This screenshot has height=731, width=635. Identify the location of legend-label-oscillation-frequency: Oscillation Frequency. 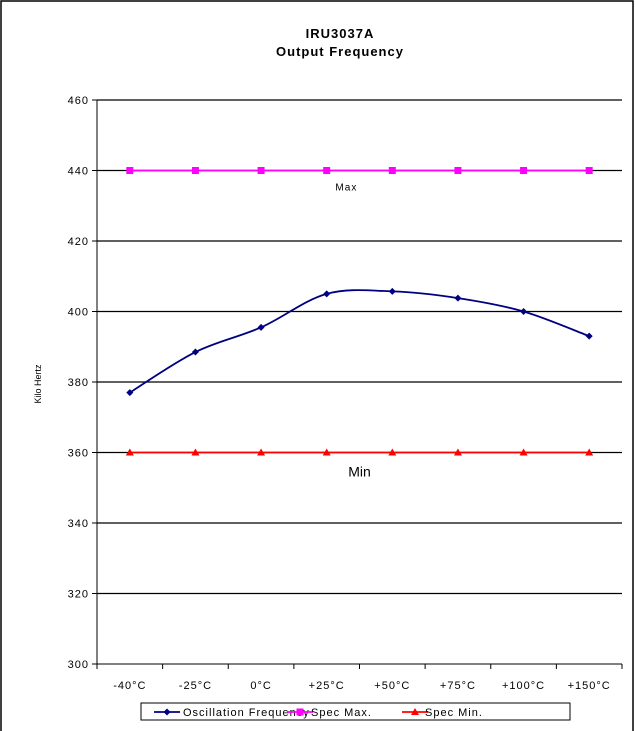
(246, 713).